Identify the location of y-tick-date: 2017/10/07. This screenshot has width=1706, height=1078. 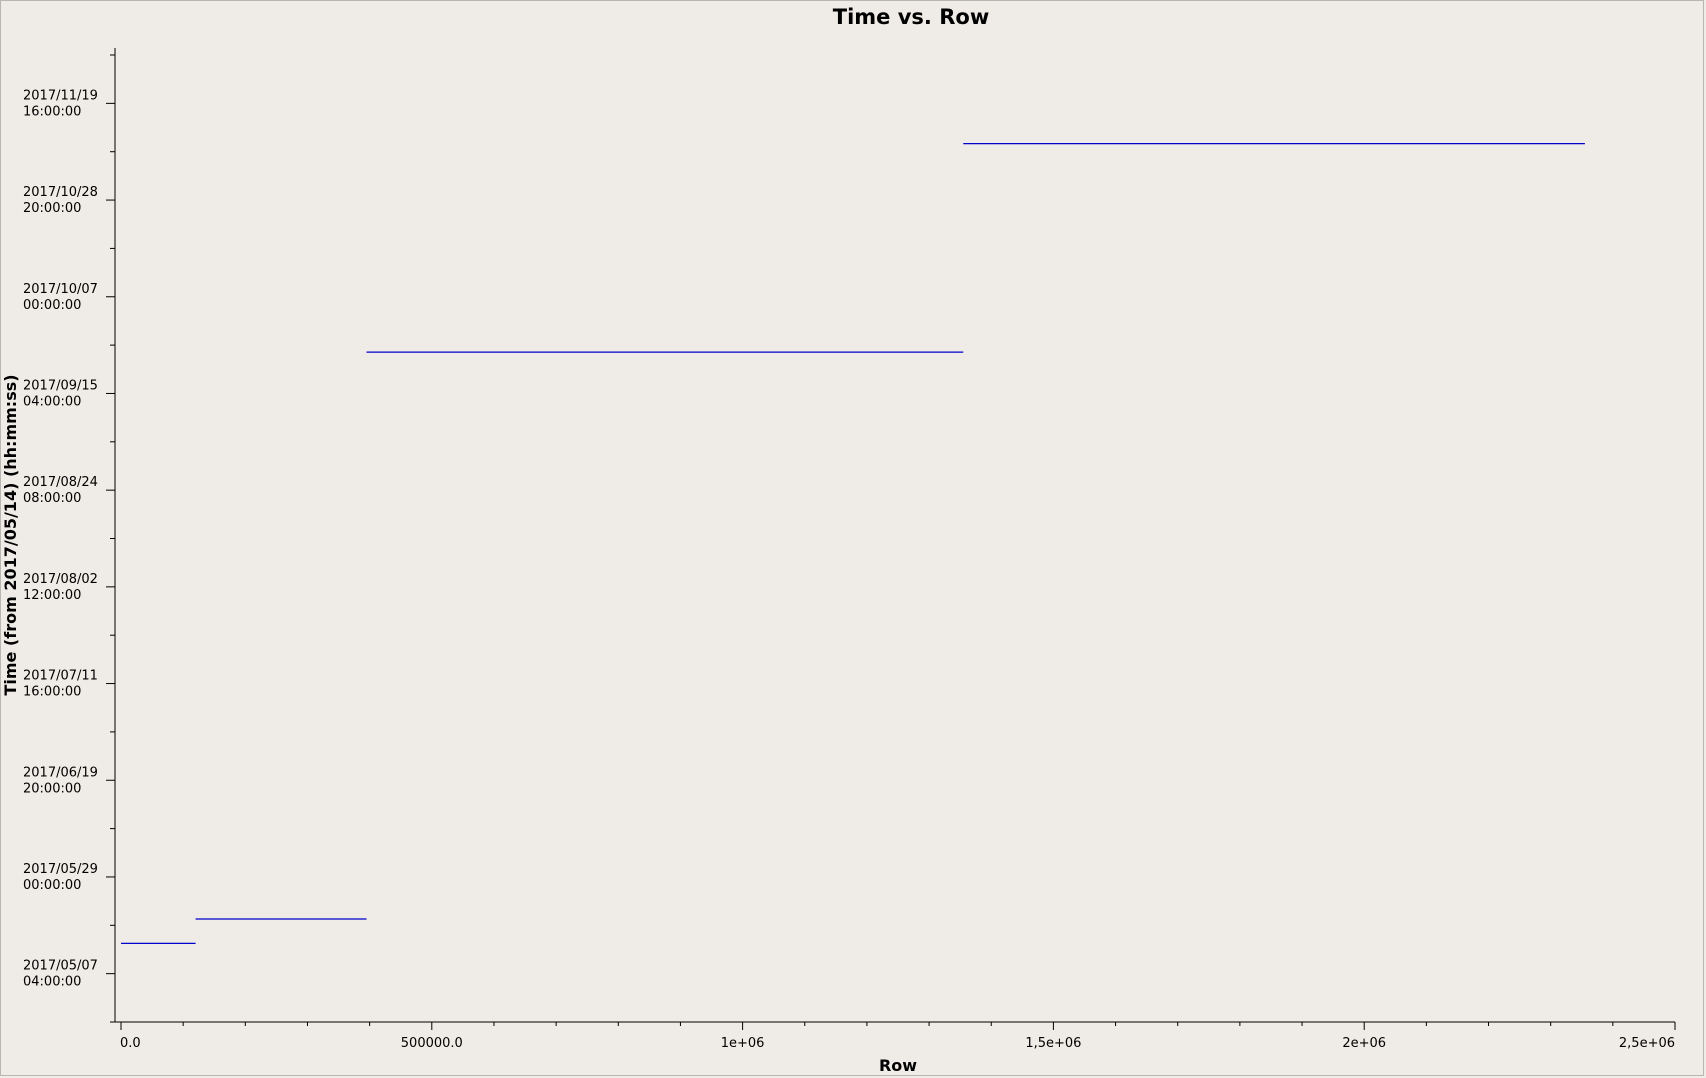
(60, 289).